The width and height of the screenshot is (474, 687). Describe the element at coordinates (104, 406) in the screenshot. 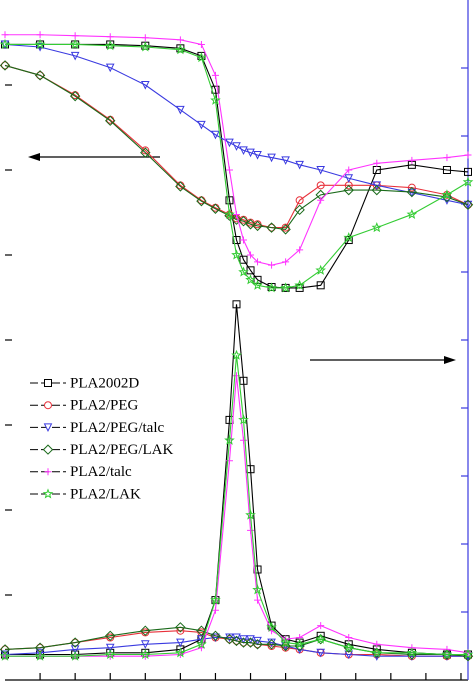

I see `legend-label: PLA2/PEG` at that location.